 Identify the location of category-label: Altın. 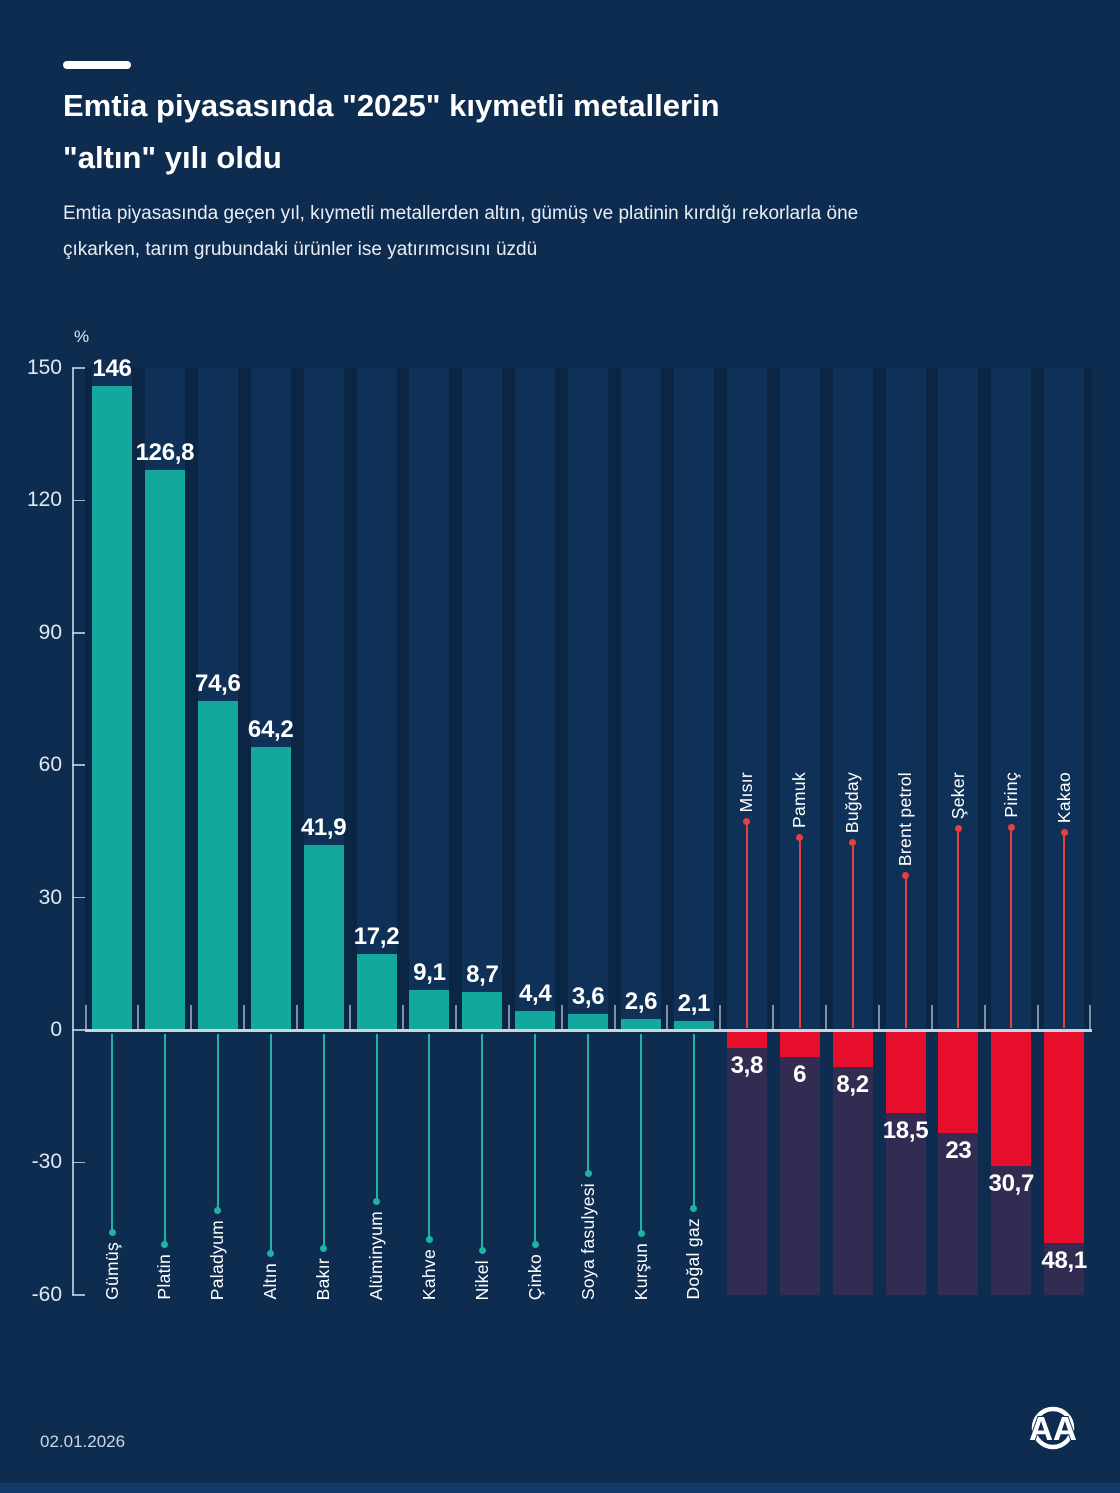
(270, 1281).